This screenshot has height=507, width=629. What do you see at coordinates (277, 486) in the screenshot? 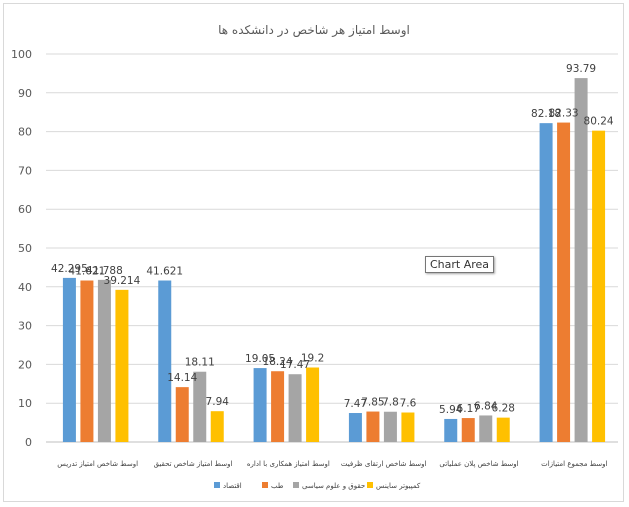
I see `legend-label: طب` at bounding box center [277, 486].